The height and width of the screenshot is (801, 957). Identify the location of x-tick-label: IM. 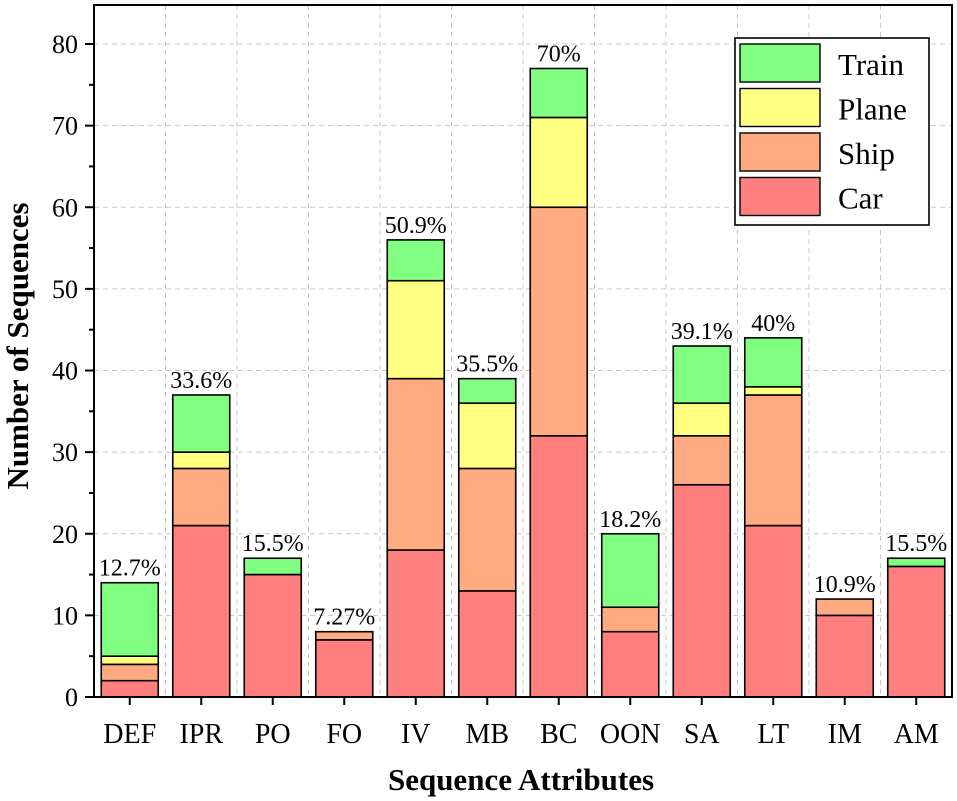
(845, 734).